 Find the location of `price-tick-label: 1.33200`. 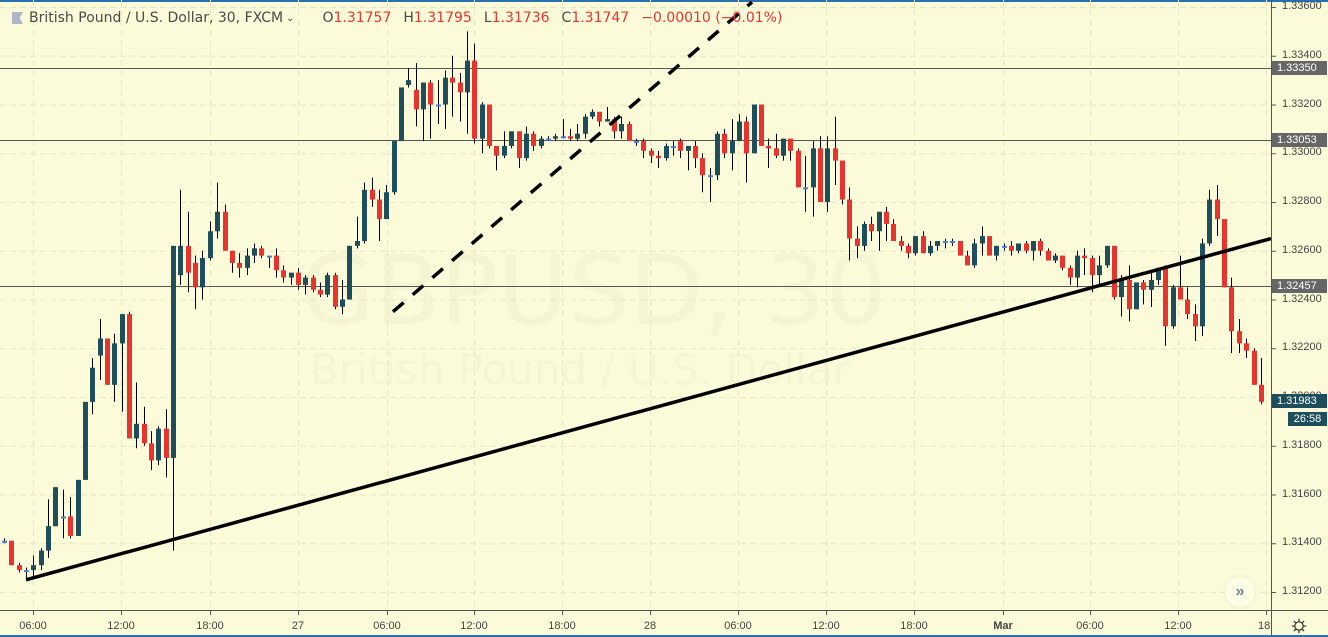

price-tick-label: 1.33200 is located at coordinates (1302, 103).